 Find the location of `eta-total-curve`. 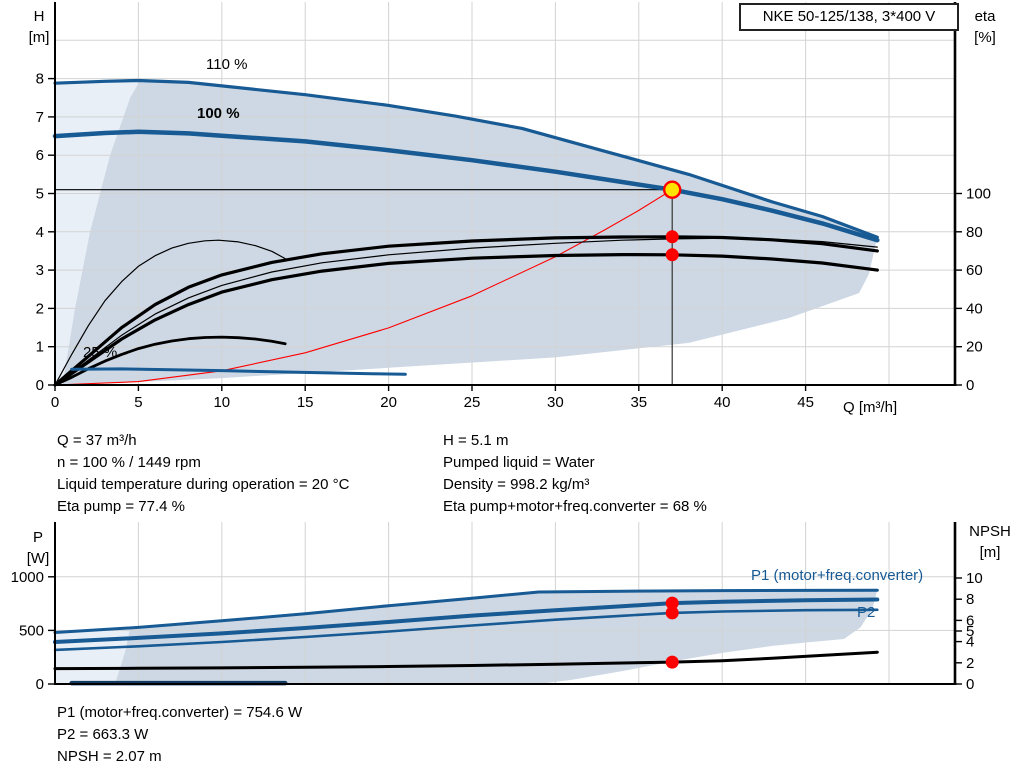

eta-total-curve is located at coordinates (466, 320).